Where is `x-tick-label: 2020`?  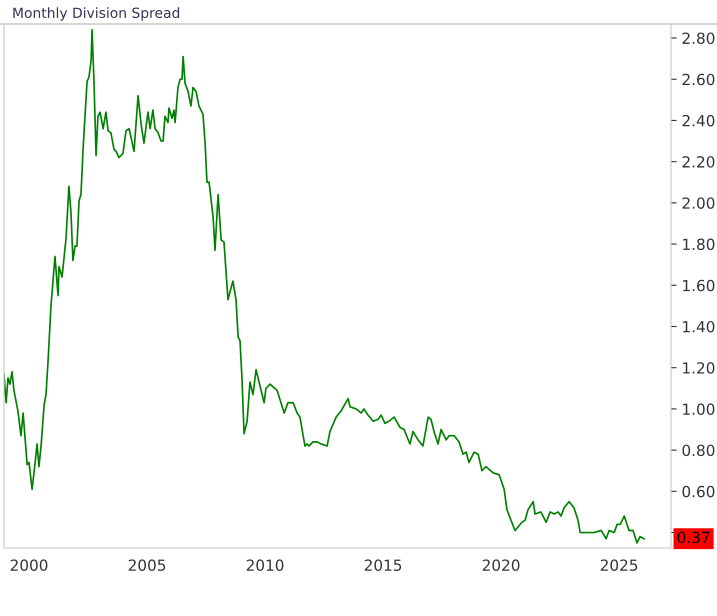
x-tick-label: 2020 is located at coordinates (501, 565).